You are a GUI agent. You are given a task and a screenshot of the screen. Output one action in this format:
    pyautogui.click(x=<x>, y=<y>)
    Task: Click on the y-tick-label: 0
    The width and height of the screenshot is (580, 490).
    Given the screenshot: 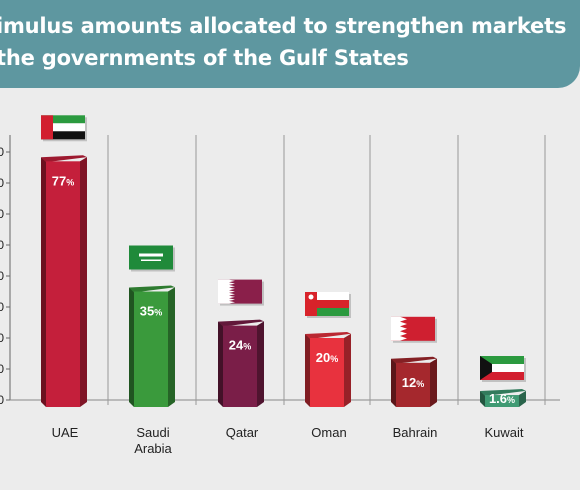 What is the action you would take?
    pyautogui.click(x=2, y=400)
    